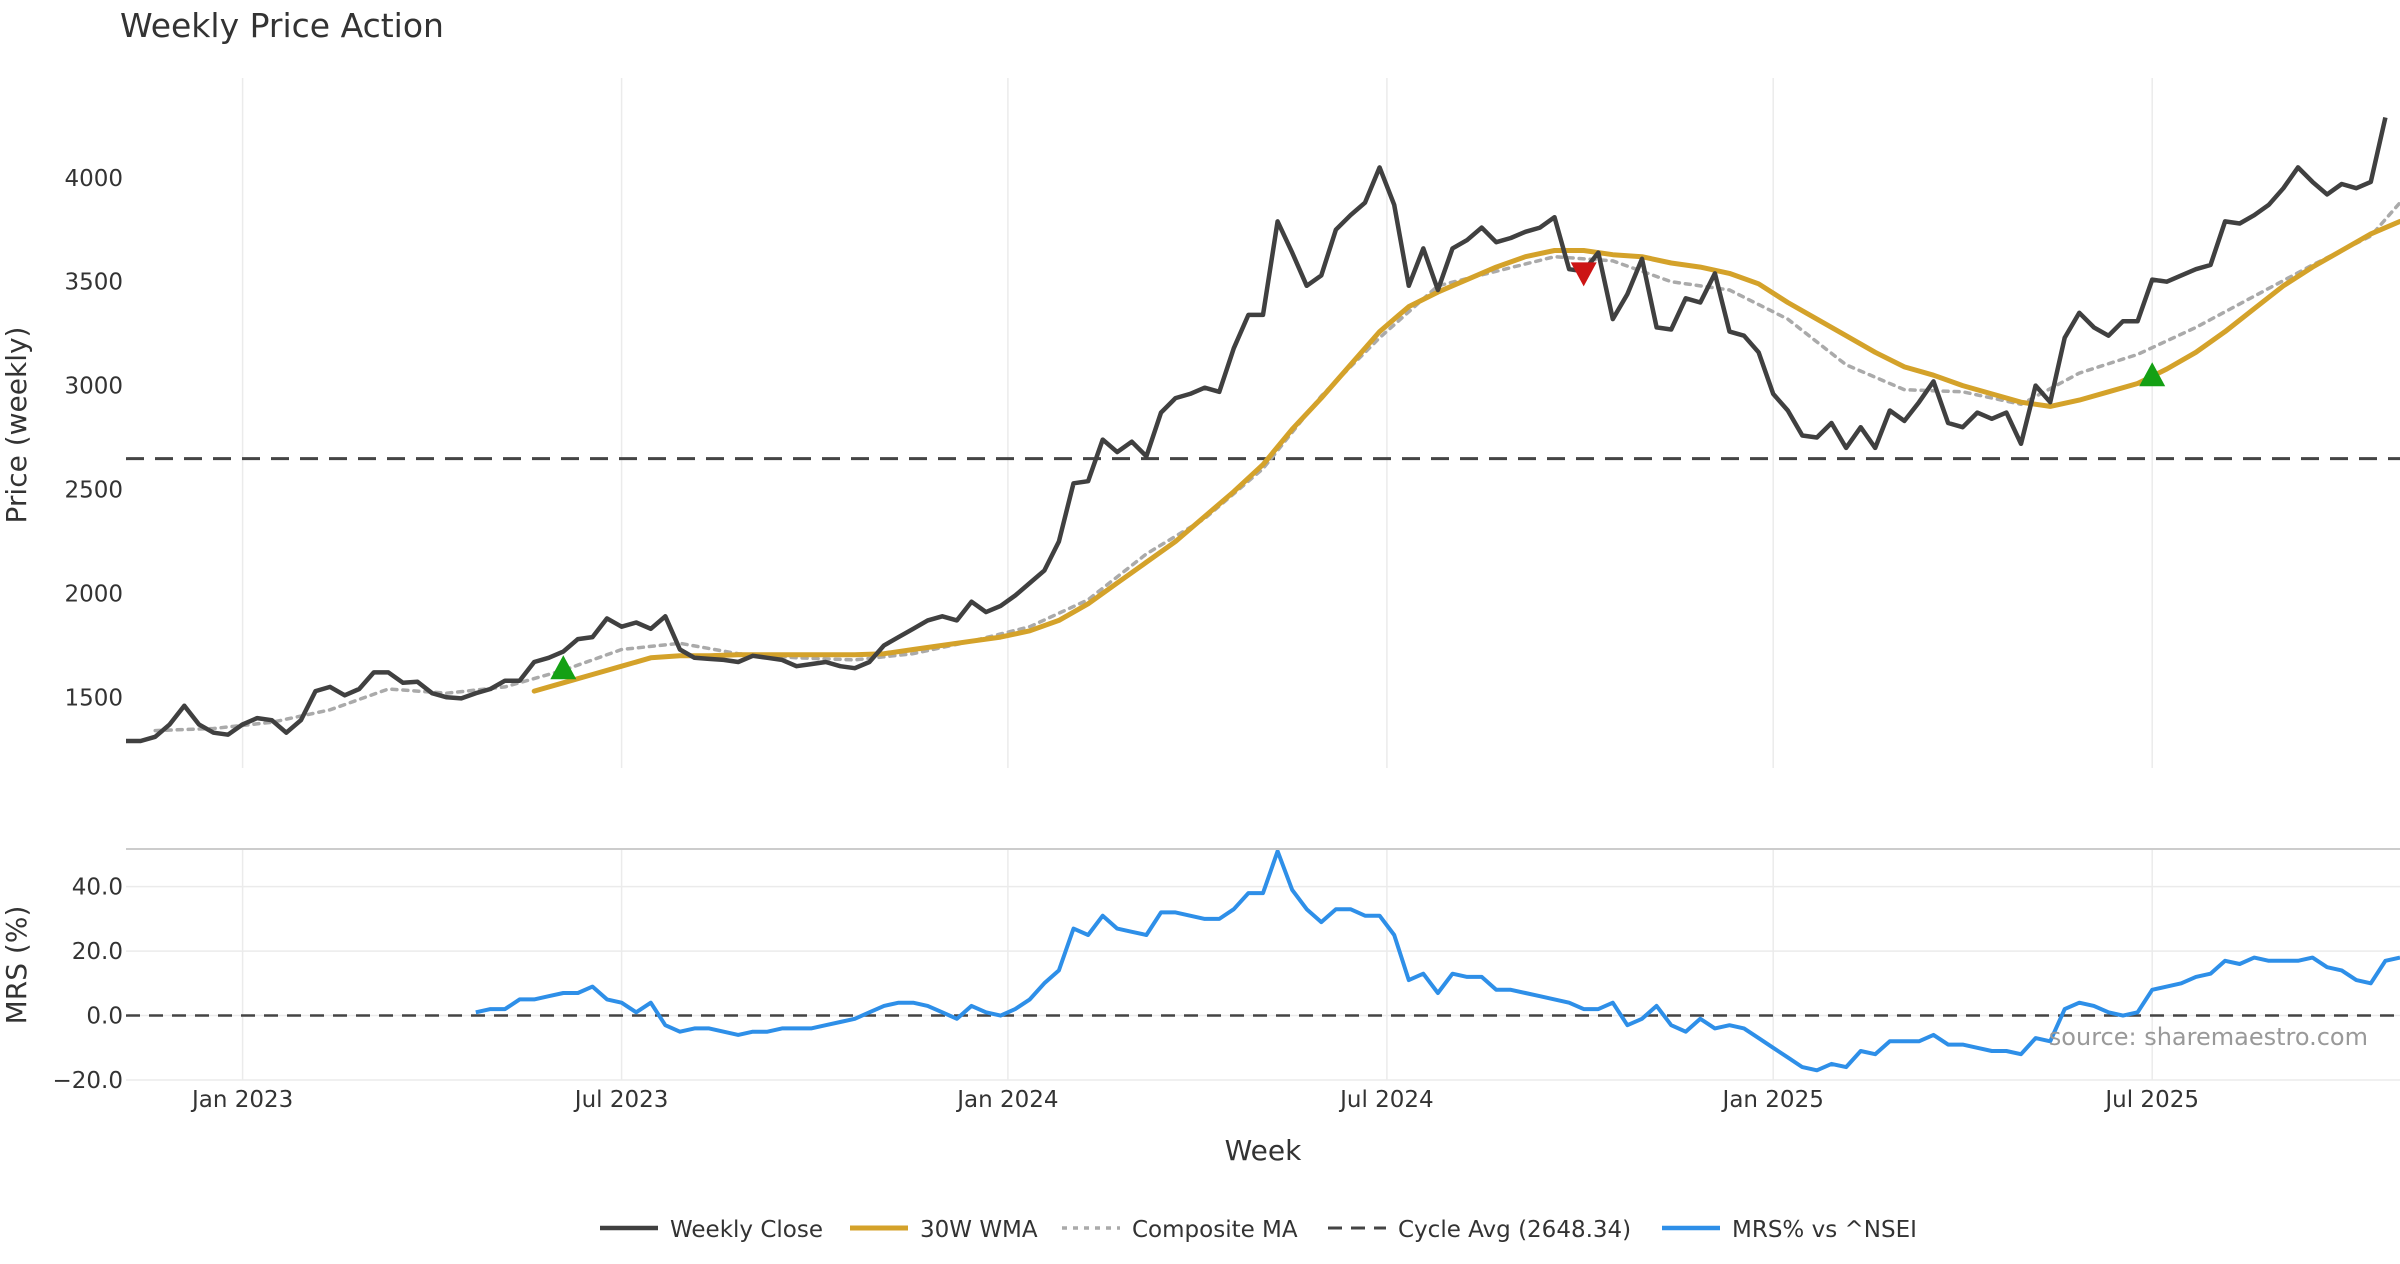 Image resolution: width=2400 pixels, height=1264 pixels. Describe the element at coordinates (93, 594) in the screenshot. I see `price-tick-label: 2000` at that location.